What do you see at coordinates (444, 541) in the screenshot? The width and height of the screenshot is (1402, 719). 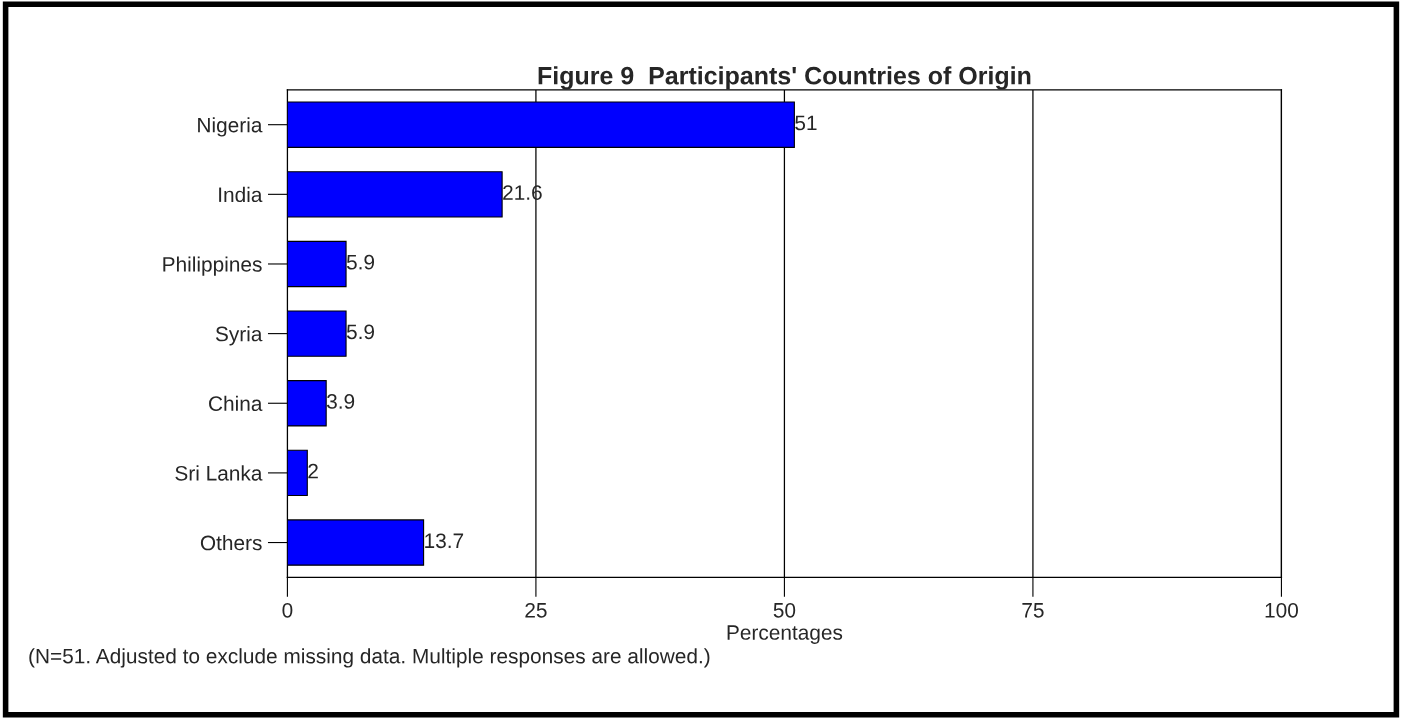 I see `data-label: 13.7` at bounding box center [444, 541].